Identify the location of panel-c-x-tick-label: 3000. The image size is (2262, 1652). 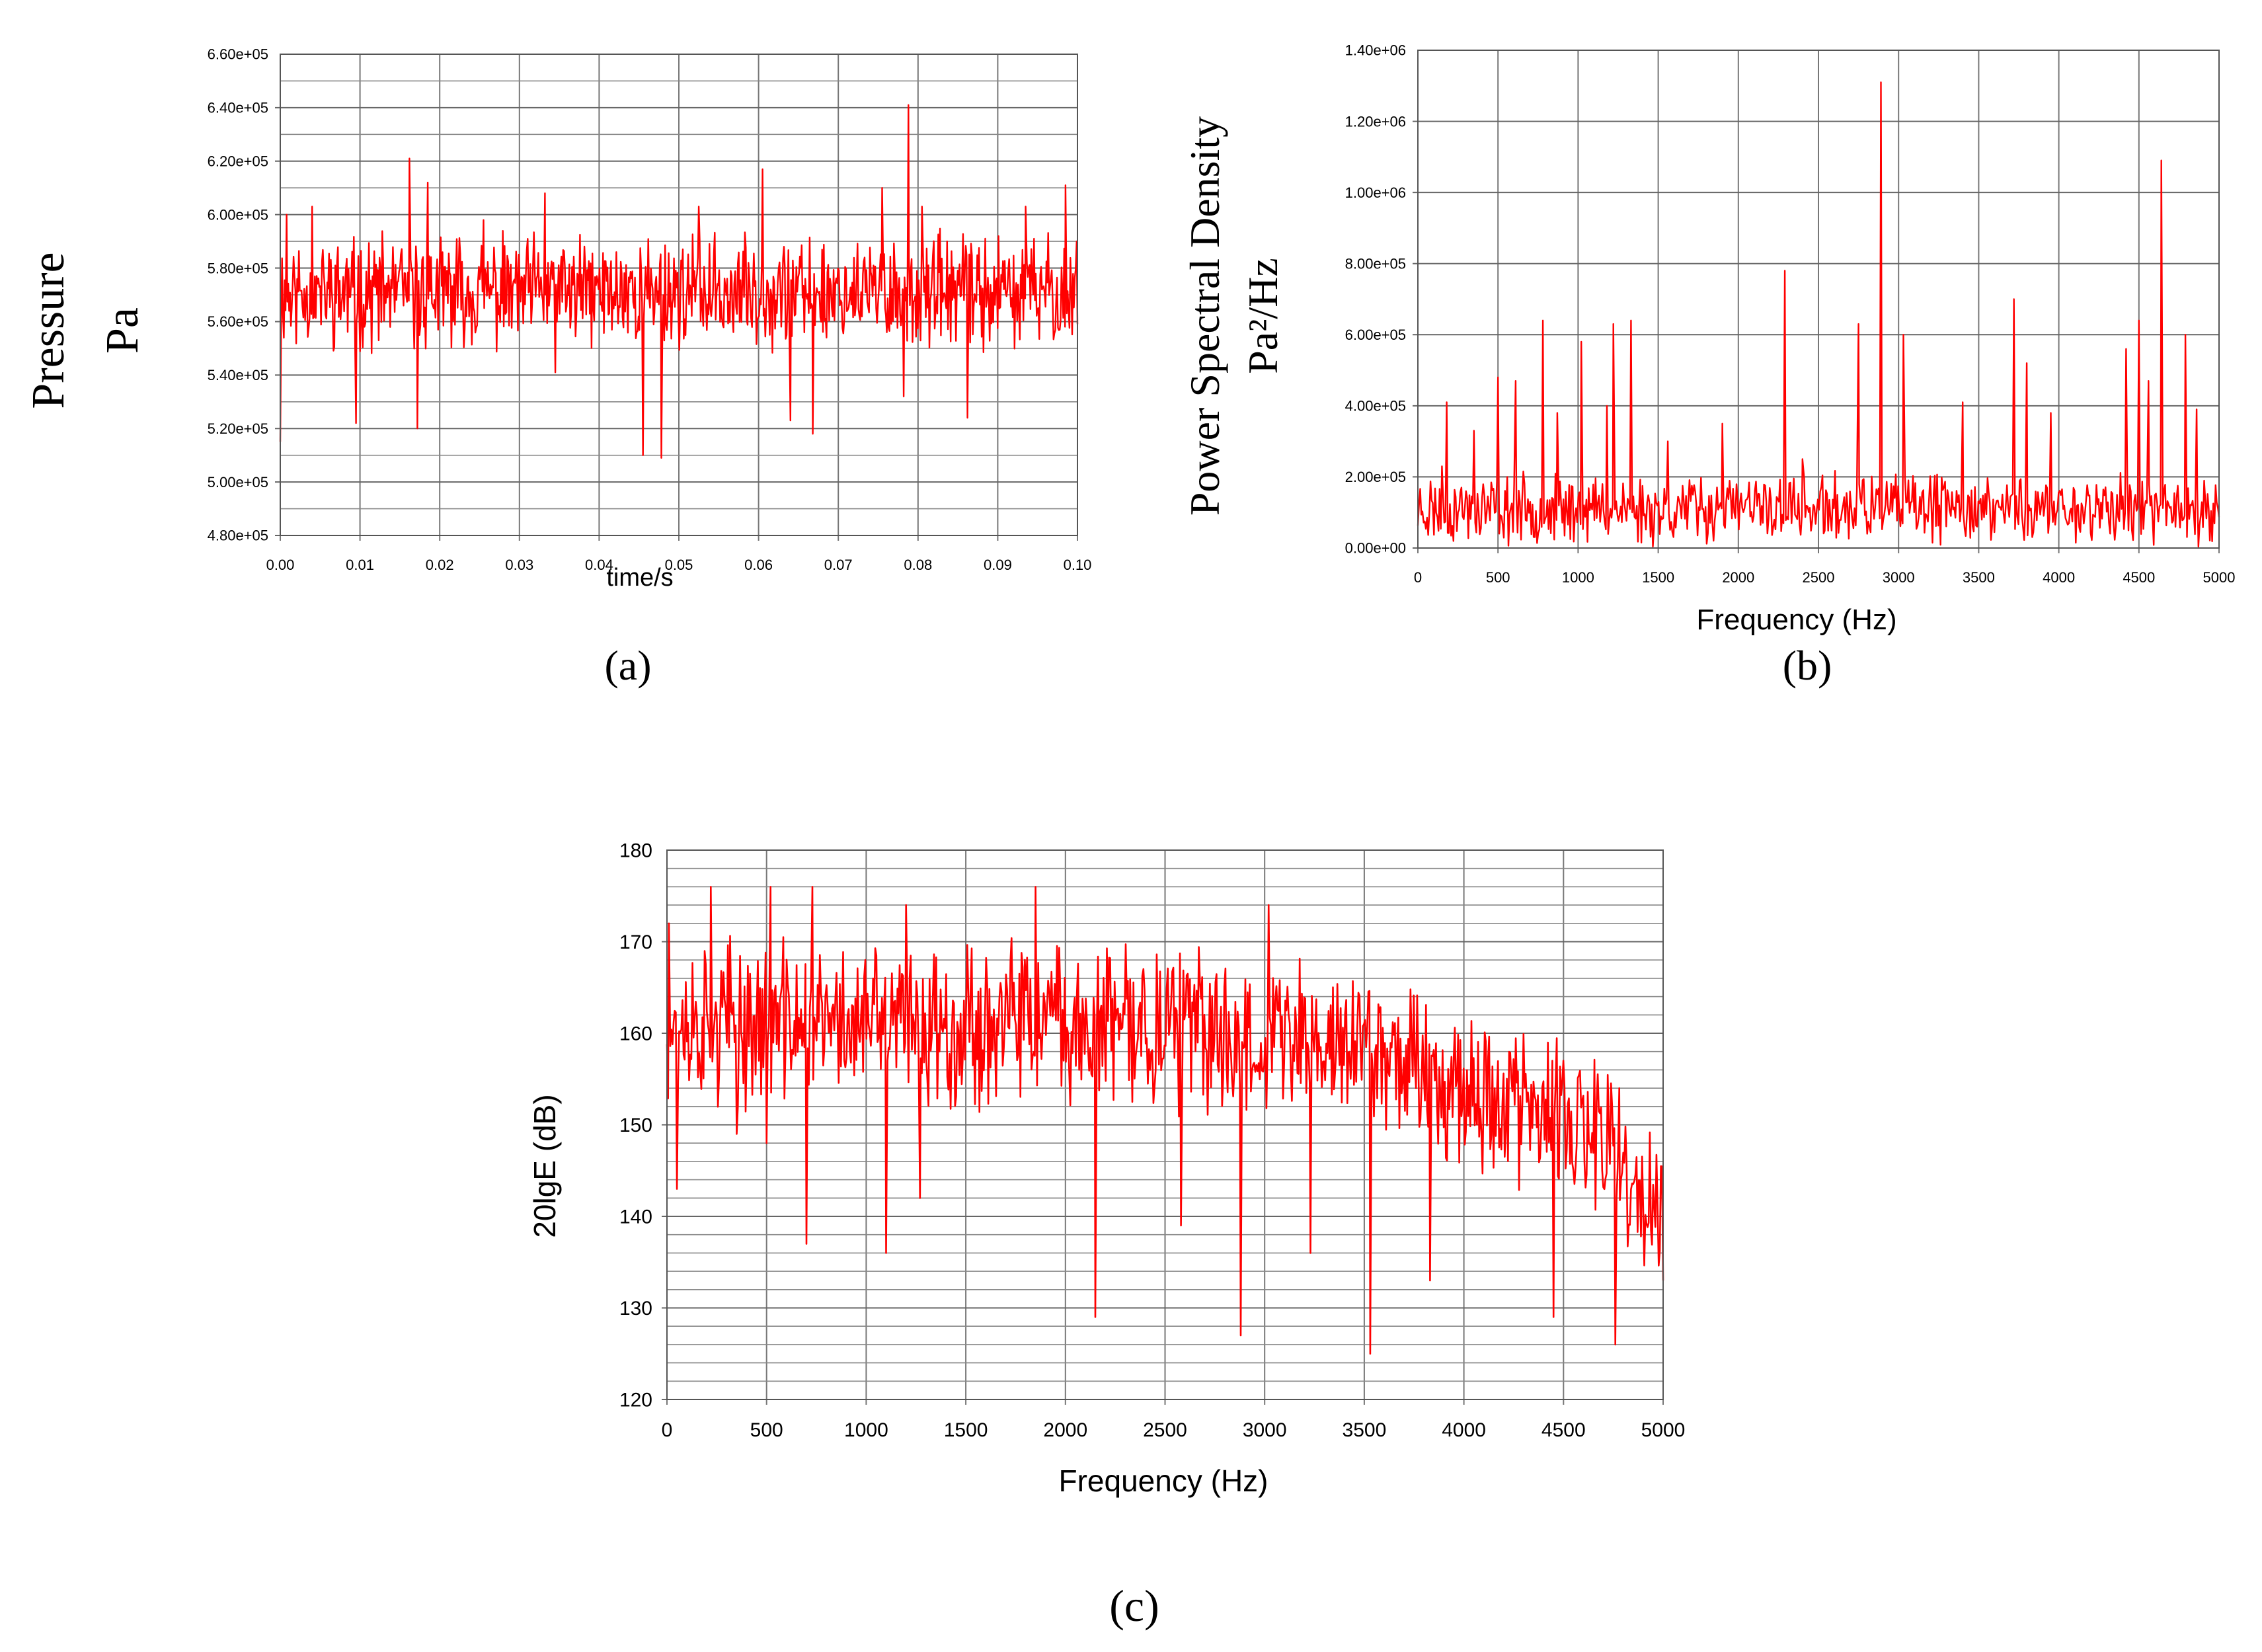
(1265, 1430).